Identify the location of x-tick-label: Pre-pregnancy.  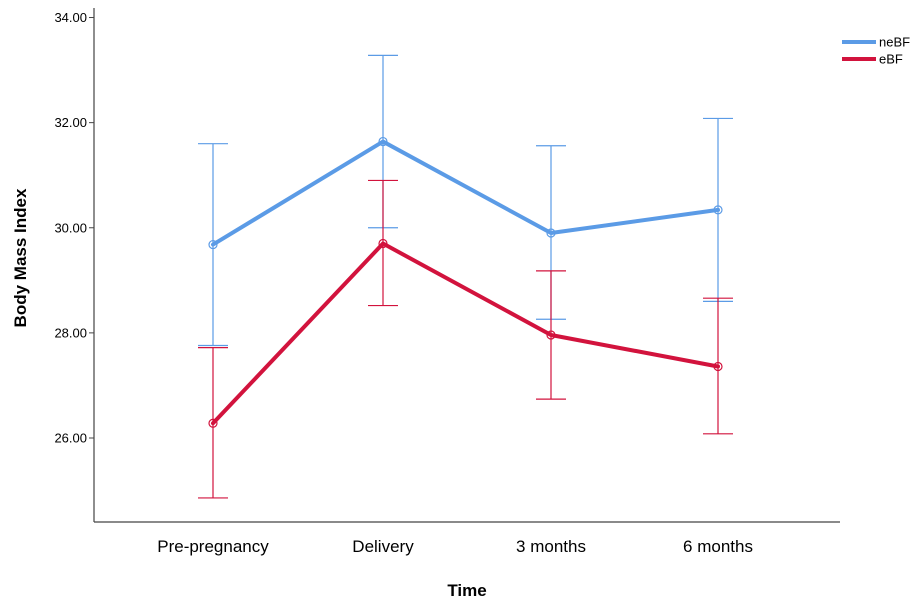
(213, 546).